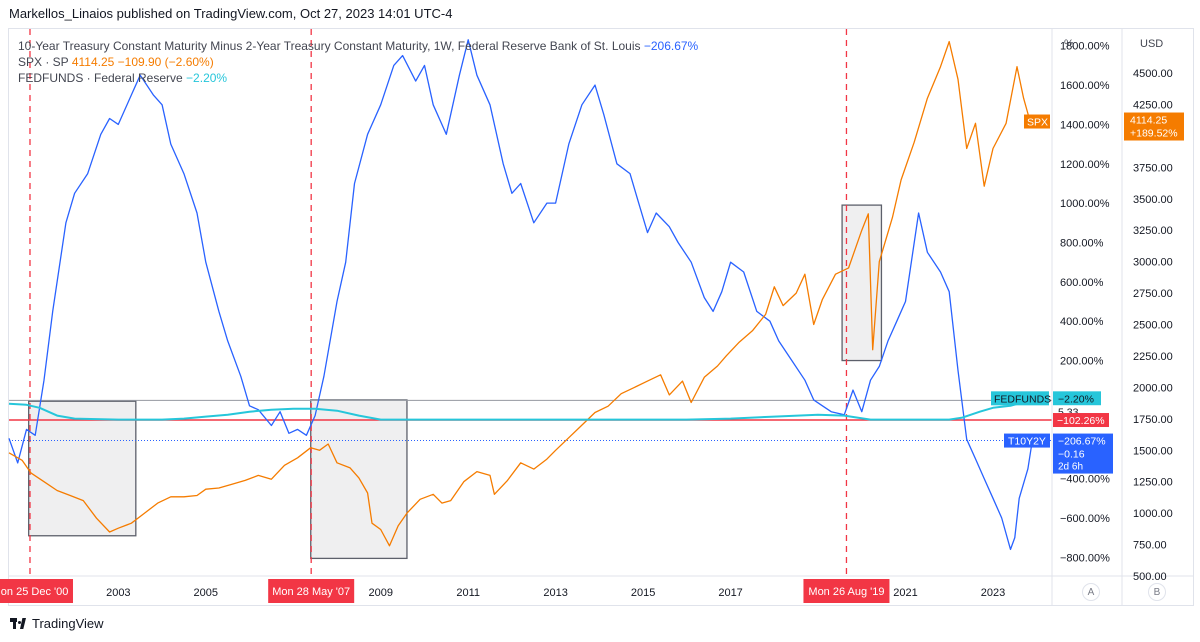  What do you see at coordinates (1153, 168) in the screenshot?
I see `usd-tick-label: 3750.00` at bounding box center [1153, 168].